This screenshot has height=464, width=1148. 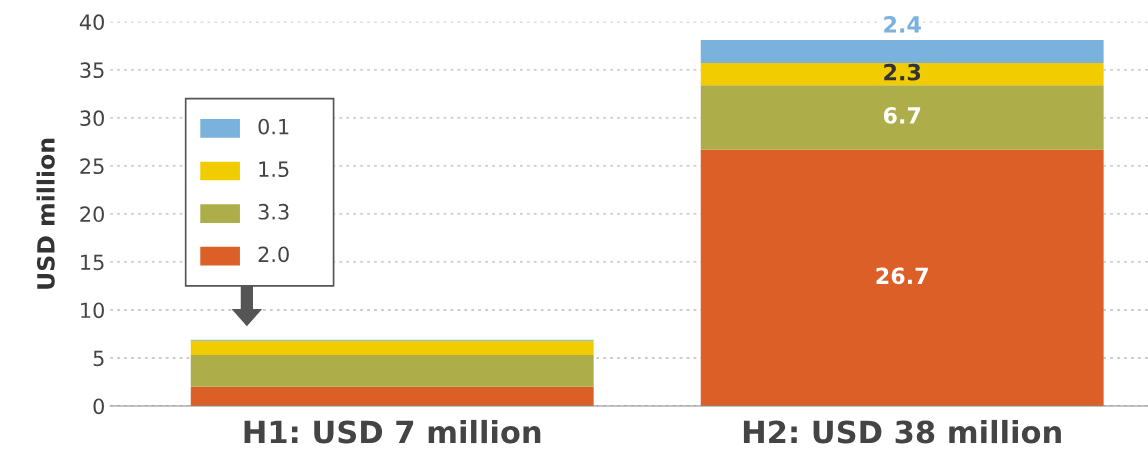 I want to click on y-tick-label: 0, so click(x=98, y=406).